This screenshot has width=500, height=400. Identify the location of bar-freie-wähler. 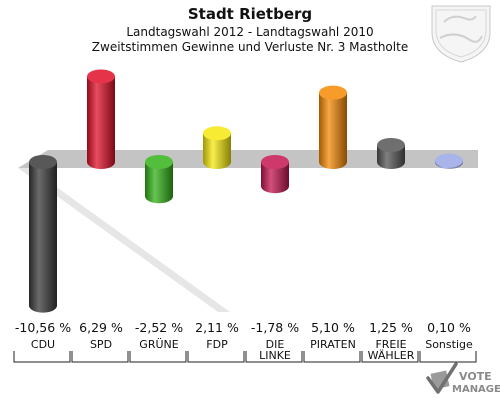
(391, 153).